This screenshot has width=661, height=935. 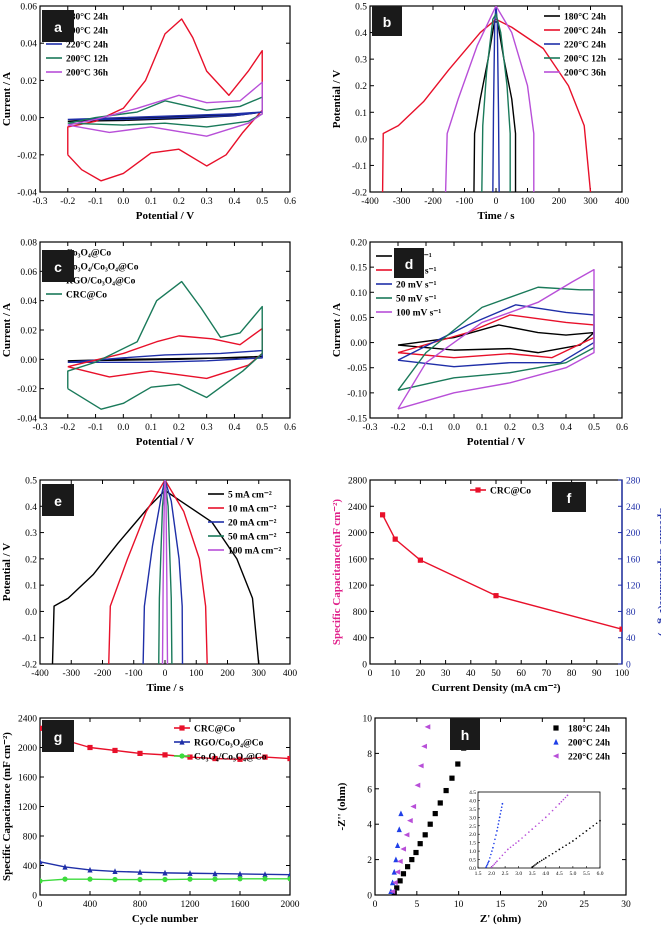 What do you see at coordinates (472, 869) in the screenshot?
I see `inset-y-tick-label: 0.0` at bounding box center [472, 869].